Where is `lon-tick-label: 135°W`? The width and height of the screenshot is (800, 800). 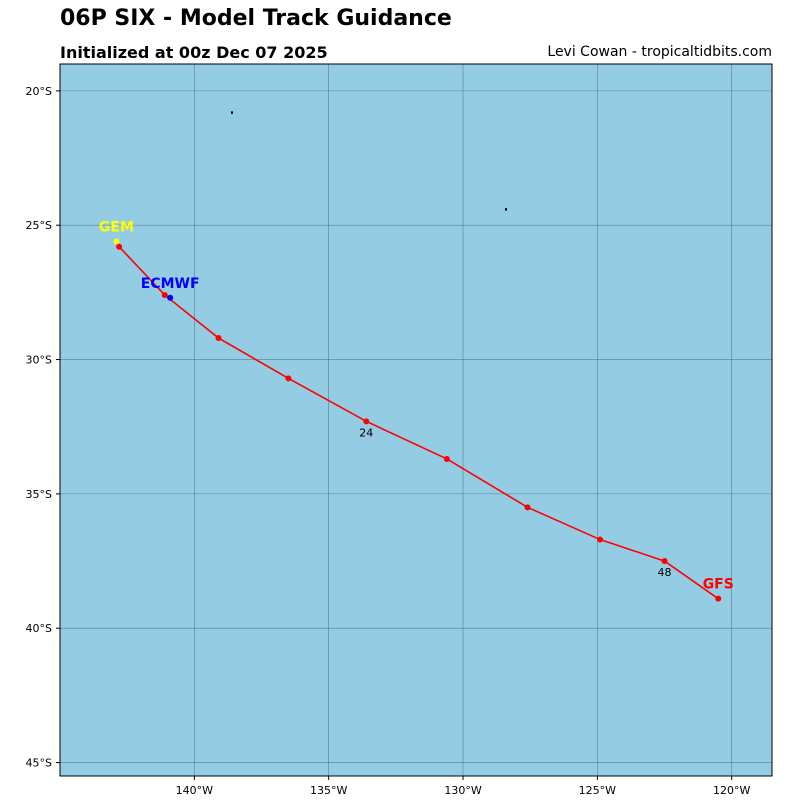 lon-tick-label: 135°W is located at coordinates (328, 790).